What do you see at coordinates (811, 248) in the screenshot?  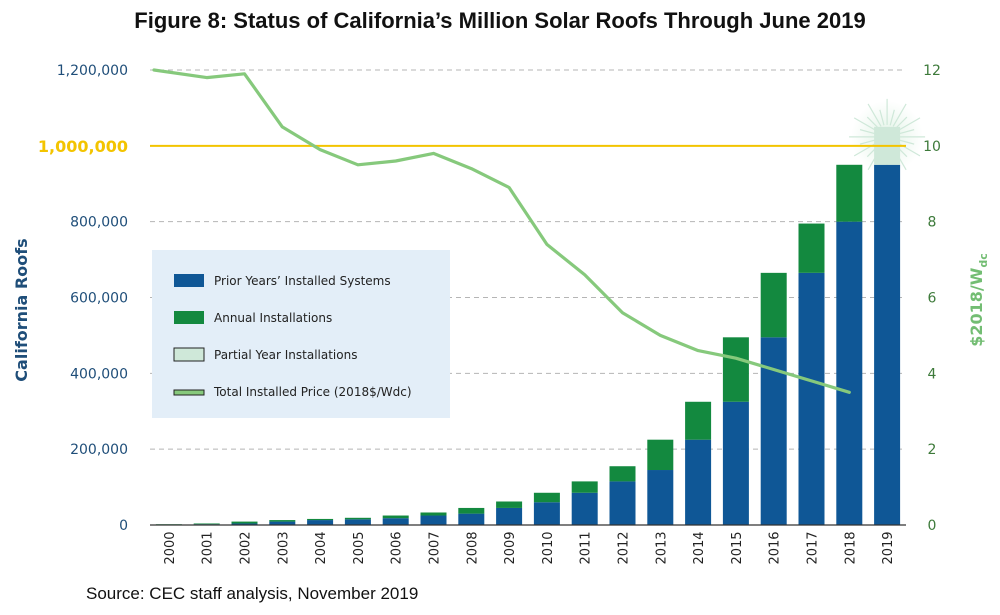 I see `bar-annual-2017` at bounding box center [811, 248].